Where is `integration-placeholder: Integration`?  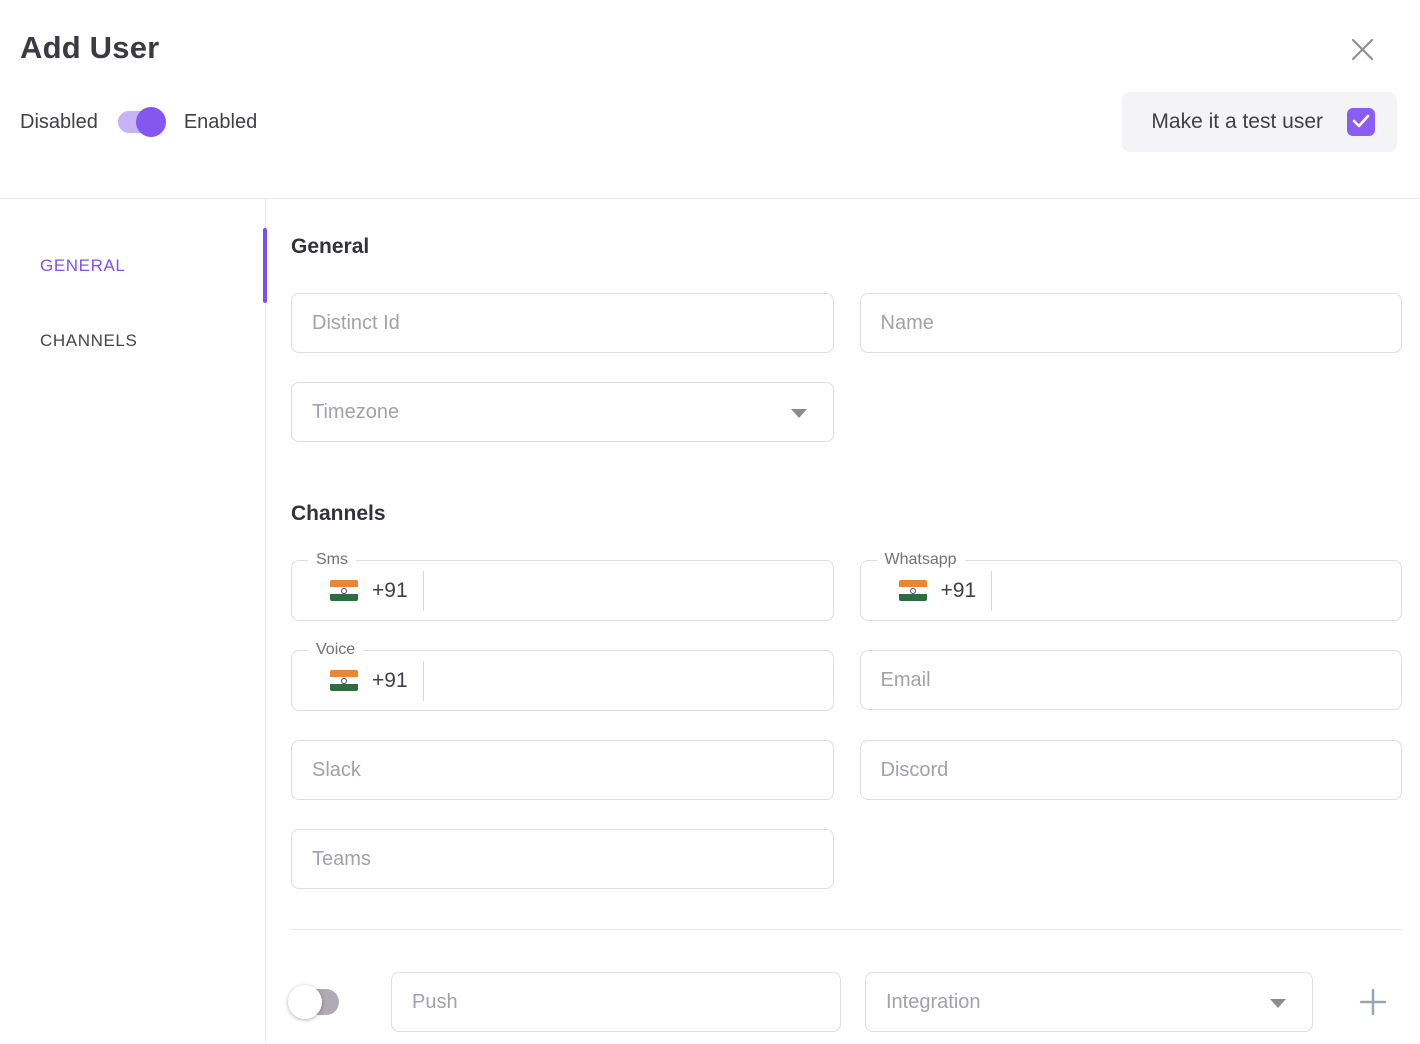 integration-placeholder: Integration is located at coordinates (933, 1001).